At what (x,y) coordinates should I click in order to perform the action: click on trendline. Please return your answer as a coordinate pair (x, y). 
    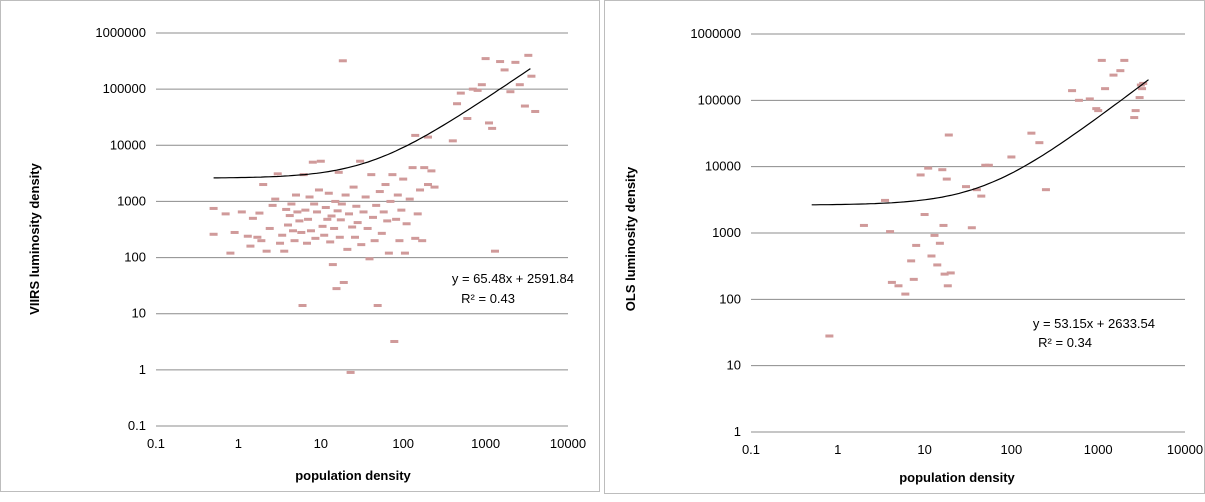
    Looking at the image, I should click on (980, 142).